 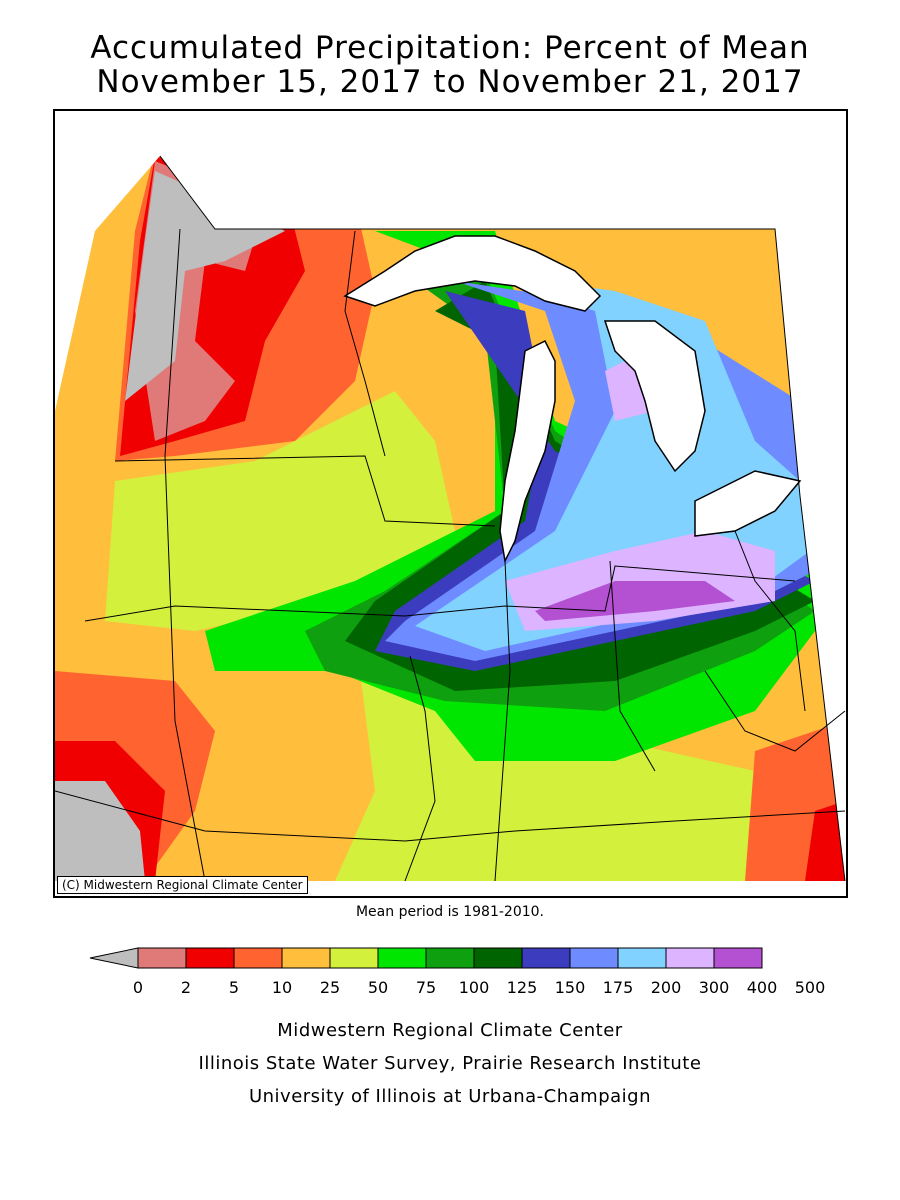 What do you see at coordinates (762, 987) in the screenshot?
I see `legend-label: 400` at bounding box center [762, 987].